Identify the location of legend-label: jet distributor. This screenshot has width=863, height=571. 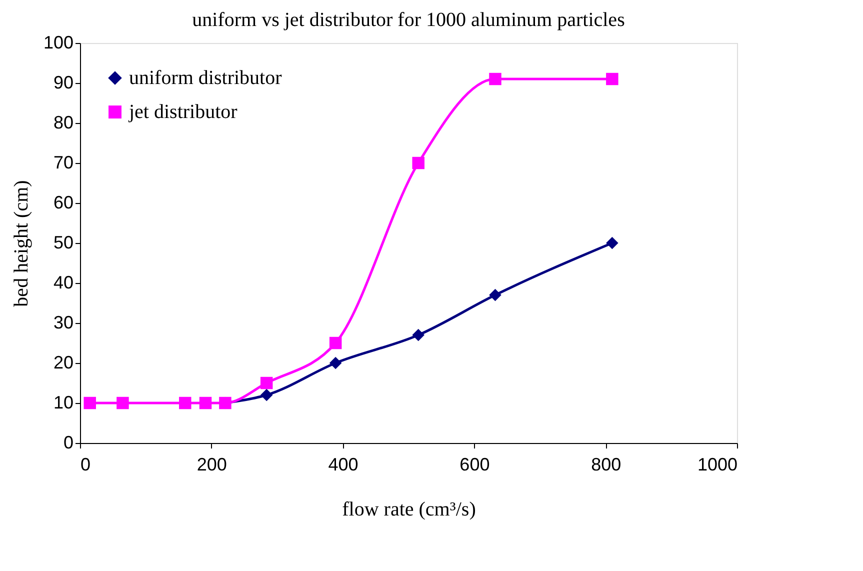
(183, 112).